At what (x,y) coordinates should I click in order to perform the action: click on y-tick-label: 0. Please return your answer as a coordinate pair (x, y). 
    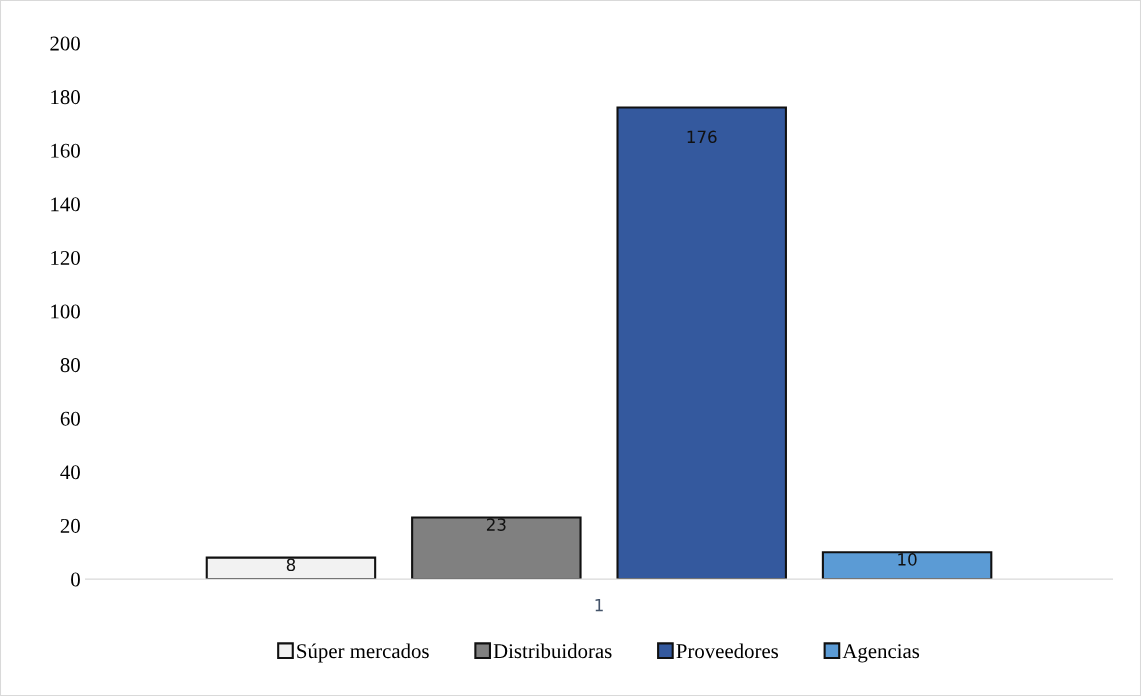
    Looking at the image, I should click on (75, 579).